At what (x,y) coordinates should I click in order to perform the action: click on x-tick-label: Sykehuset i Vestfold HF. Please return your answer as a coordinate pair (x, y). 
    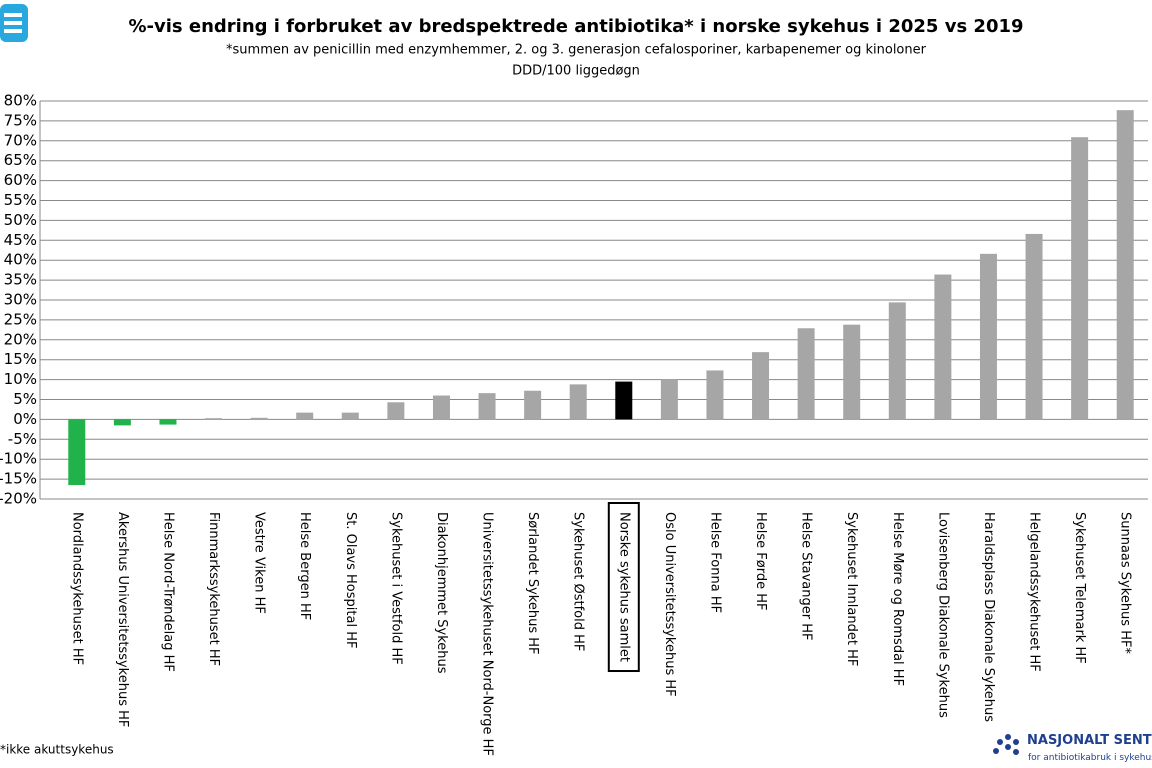
    Looking at the image, I should click on (395, 588).